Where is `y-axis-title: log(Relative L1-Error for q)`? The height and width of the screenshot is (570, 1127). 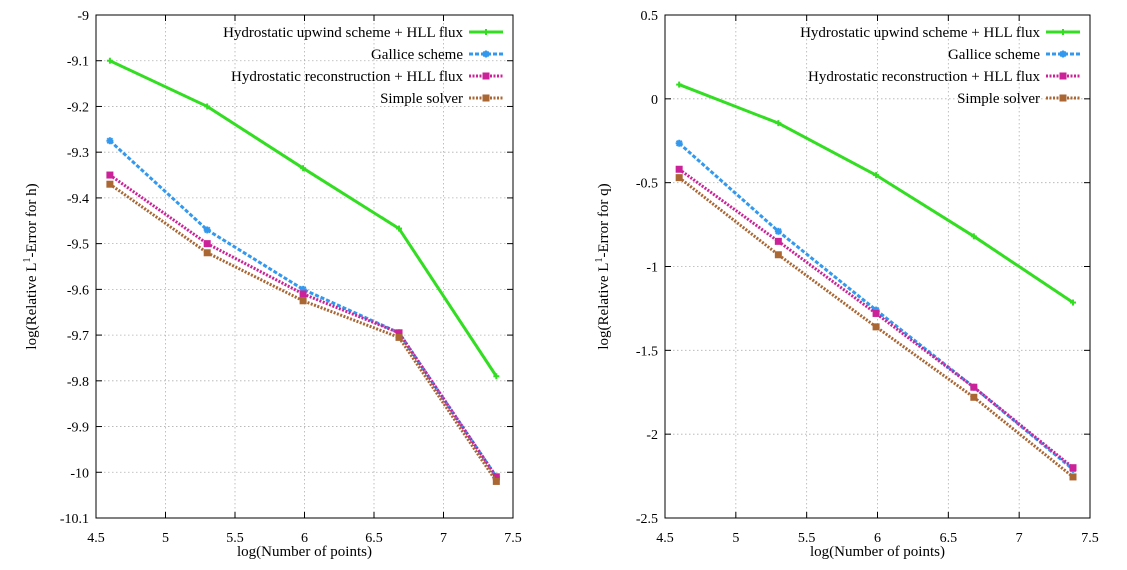
y-axis-title: log(Relative L1-Error for q) is located at coordinates (603, 266).